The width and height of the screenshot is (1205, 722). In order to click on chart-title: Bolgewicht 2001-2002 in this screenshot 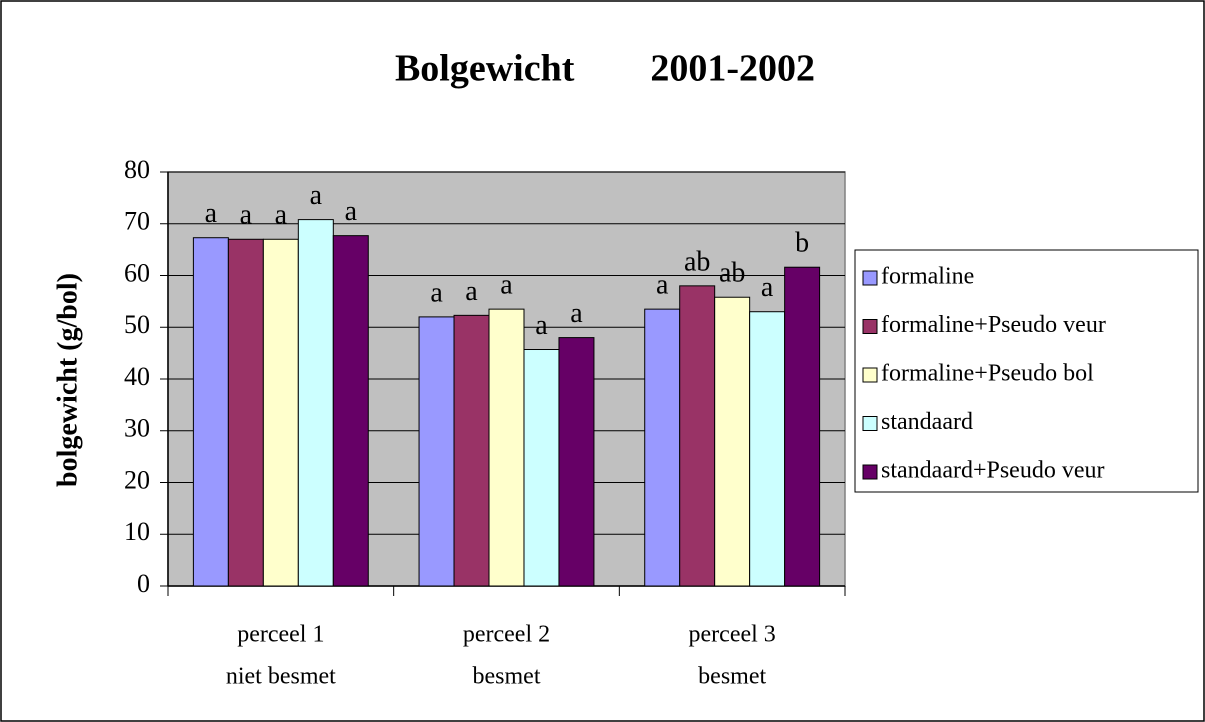, I will do `click(605, 69)`.